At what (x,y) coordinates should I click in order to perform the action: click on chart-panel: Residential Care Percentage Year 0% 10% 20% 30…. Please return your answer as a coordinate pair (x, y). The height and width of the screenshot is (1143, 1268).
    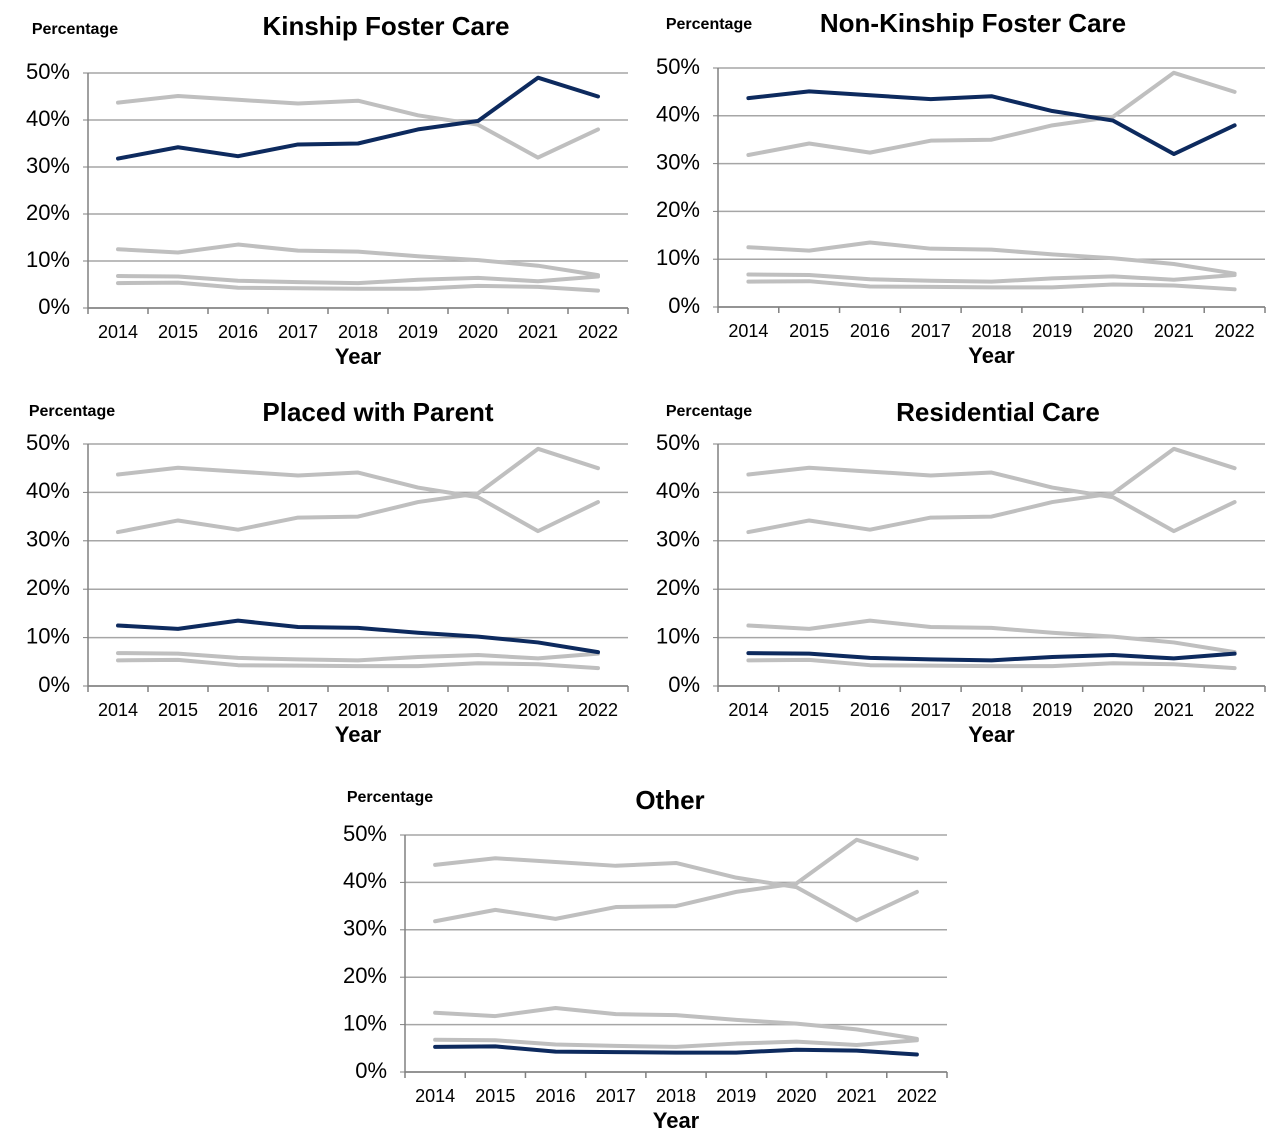
    Looking at the image, I should click on (961, 572).